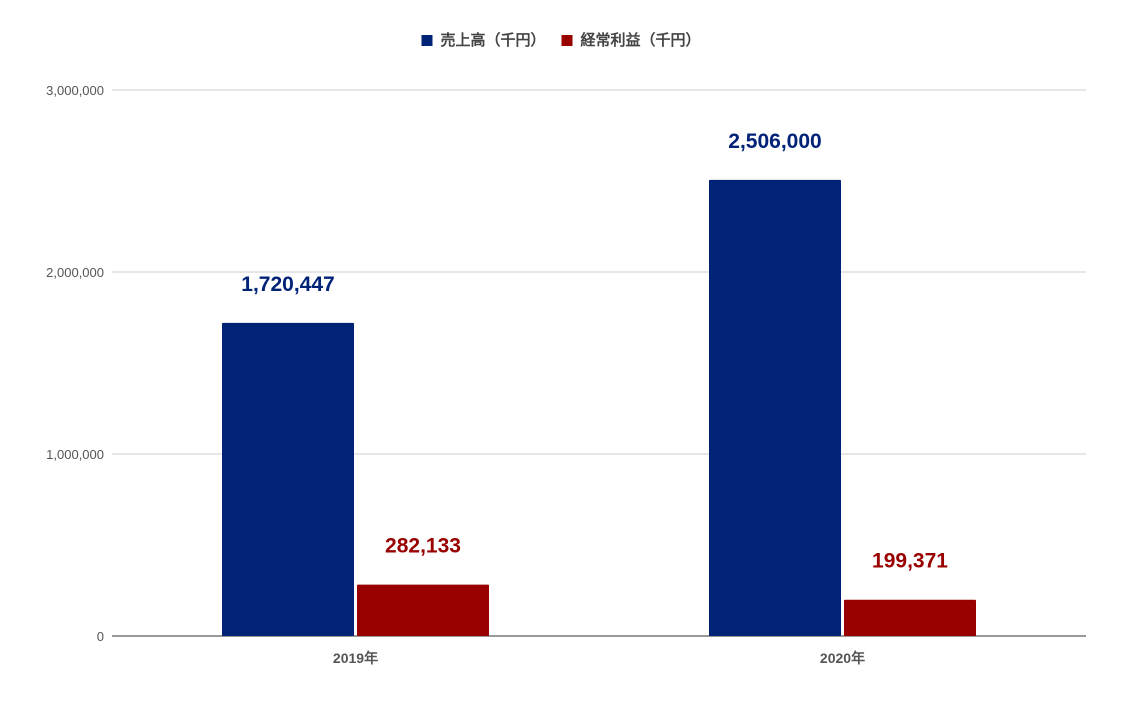 The width and height of the screenshot is (1122, 703). What do you see at coordinates (75, 454) in the screenshot?
I see `y-tick-label: 1,000,000` at bounding box center [75, 454].